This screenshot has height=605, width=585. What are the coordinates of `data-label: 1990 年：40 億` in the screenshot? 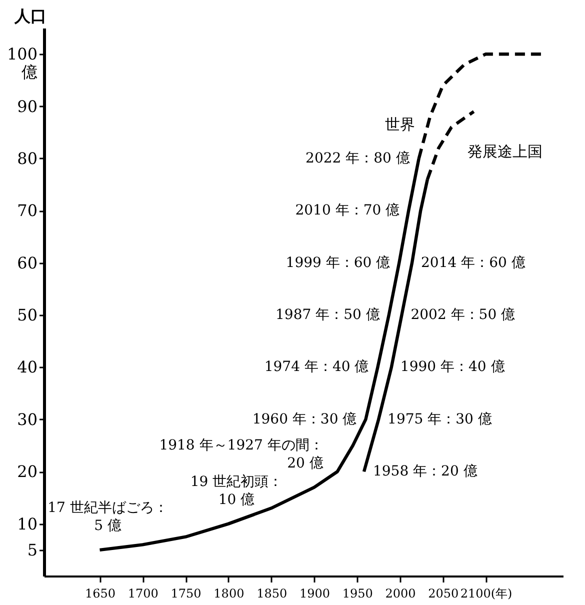 It's located at (452, 367).